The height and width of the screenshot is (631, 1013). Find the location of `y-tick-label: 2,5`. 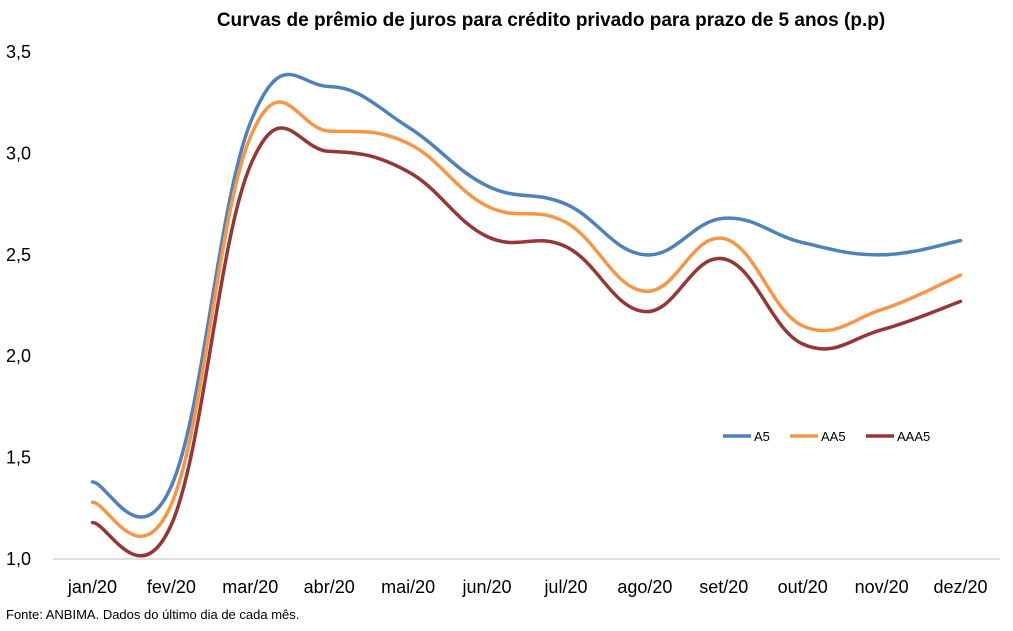

y-tick-label: 2,5 is located at coordinates (18, 255).